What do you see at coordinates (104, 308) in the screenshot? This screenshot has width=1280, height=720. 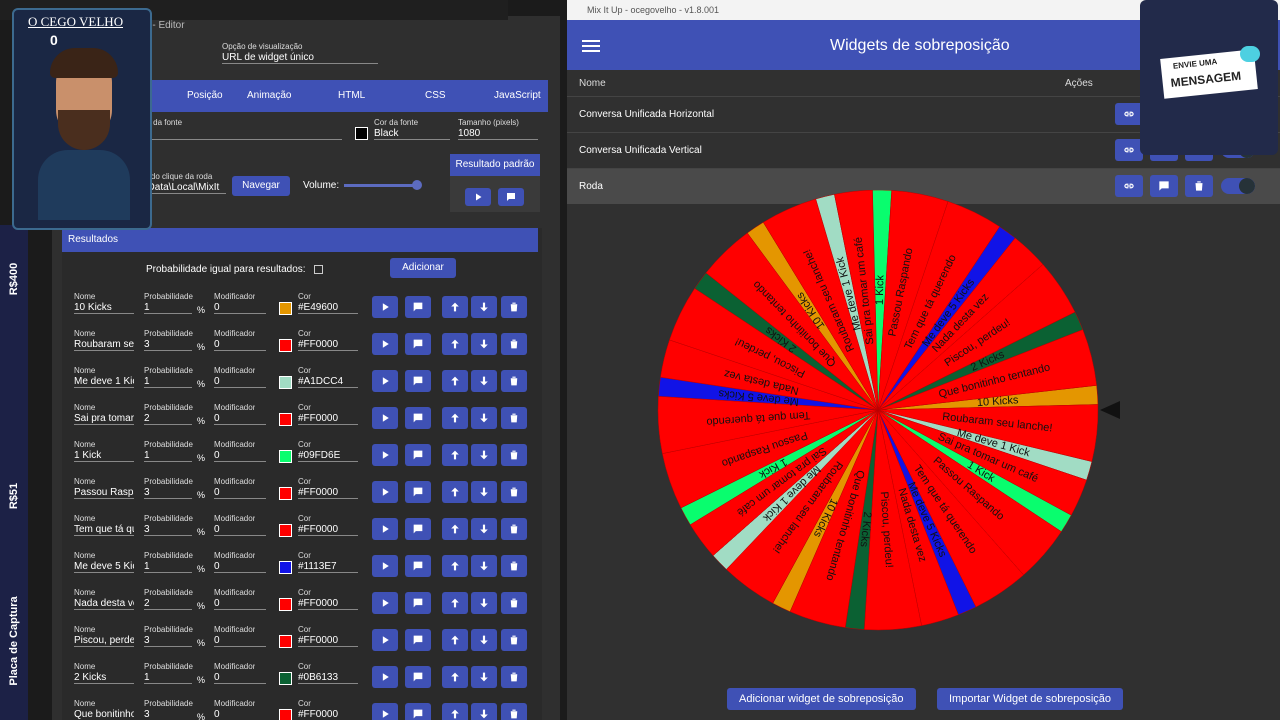 I see `name-input: 10 Kicks` at bounding box center [104, 308].